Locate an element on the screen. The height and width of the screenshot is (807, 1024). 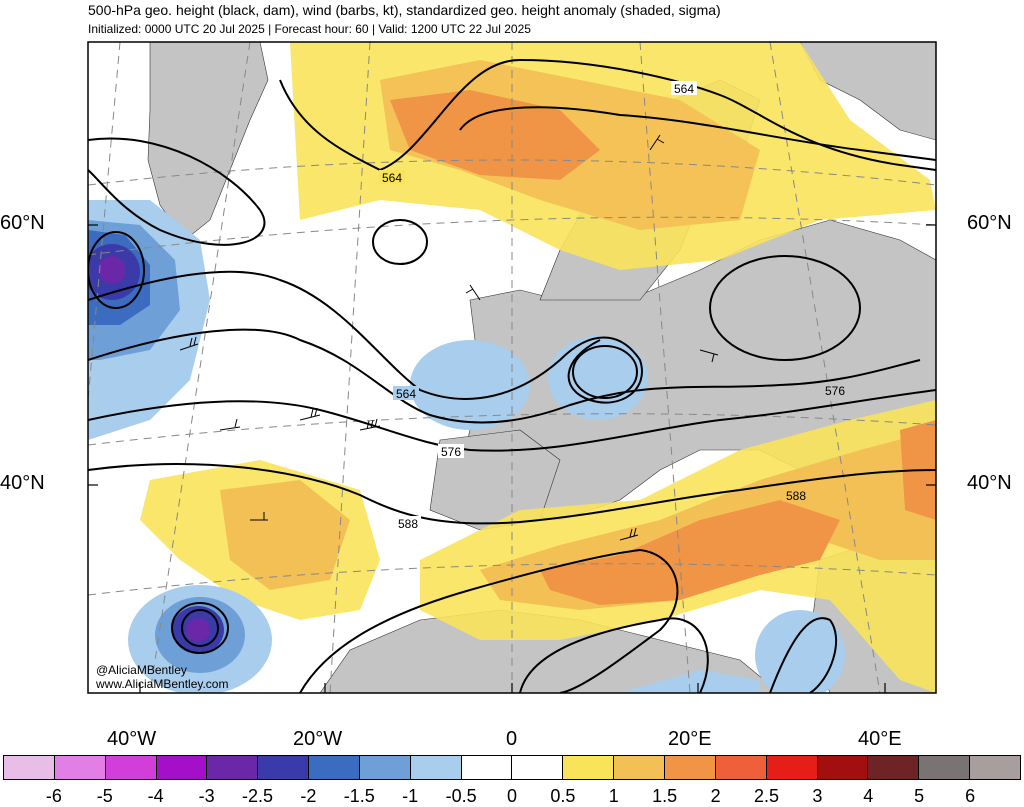
colorbar-label: 2 is located at coordinates (715, 796).